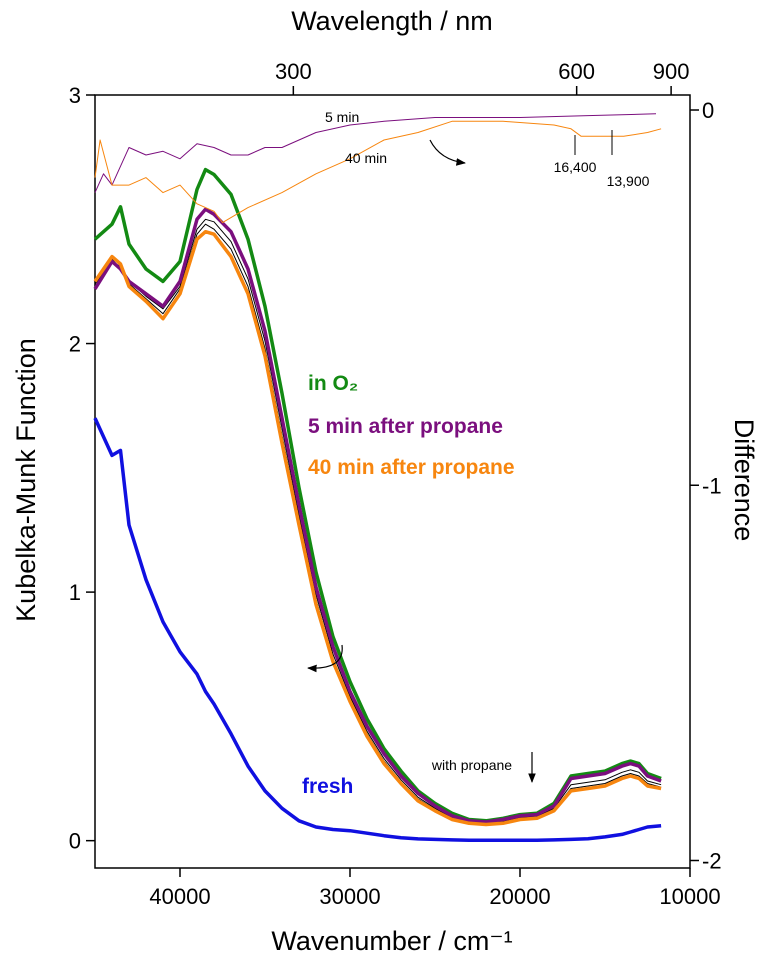  I want to click on y2-tick-label: 0, so click(708, 110).